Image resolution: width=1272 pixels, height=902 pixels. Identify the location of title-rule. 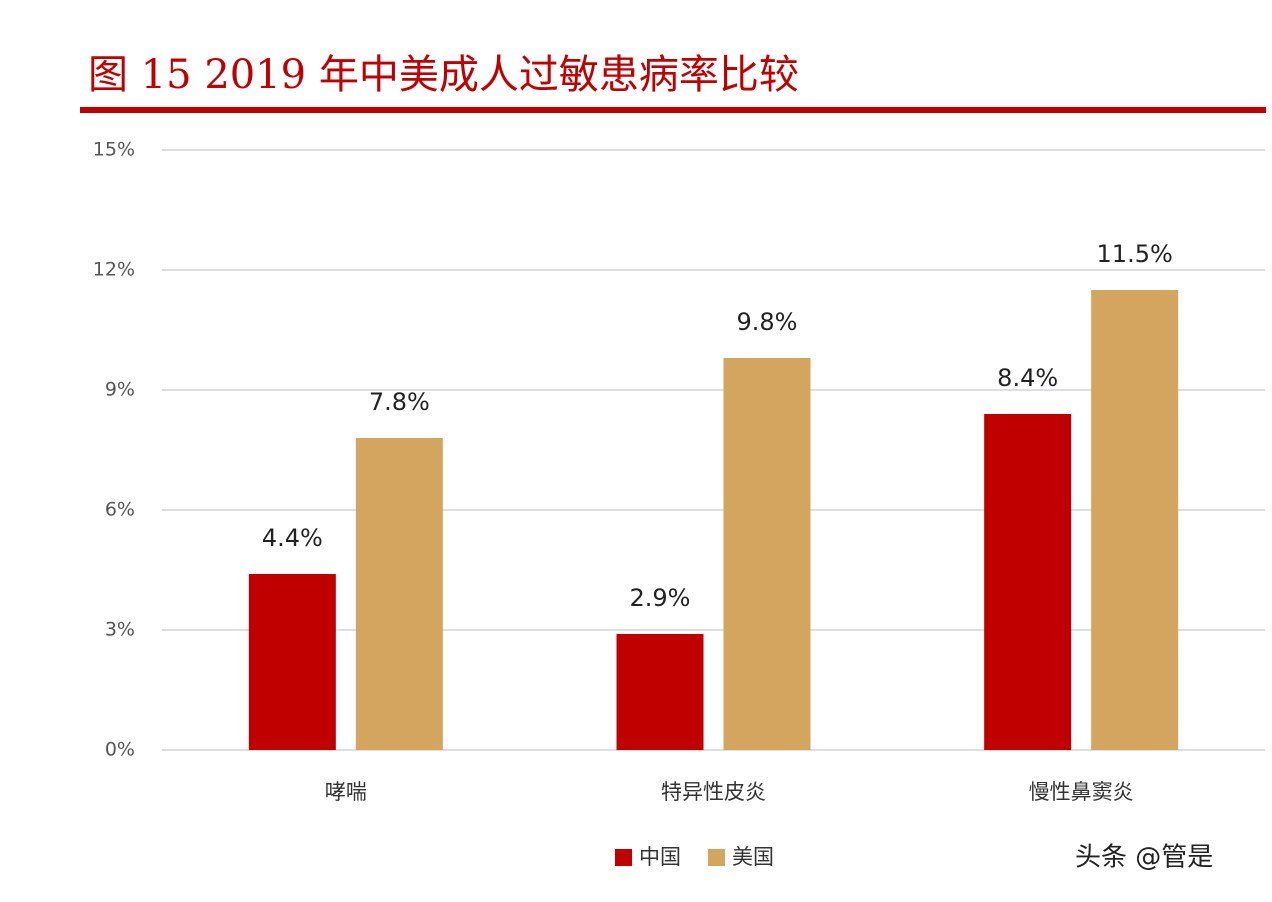
(673, 110).